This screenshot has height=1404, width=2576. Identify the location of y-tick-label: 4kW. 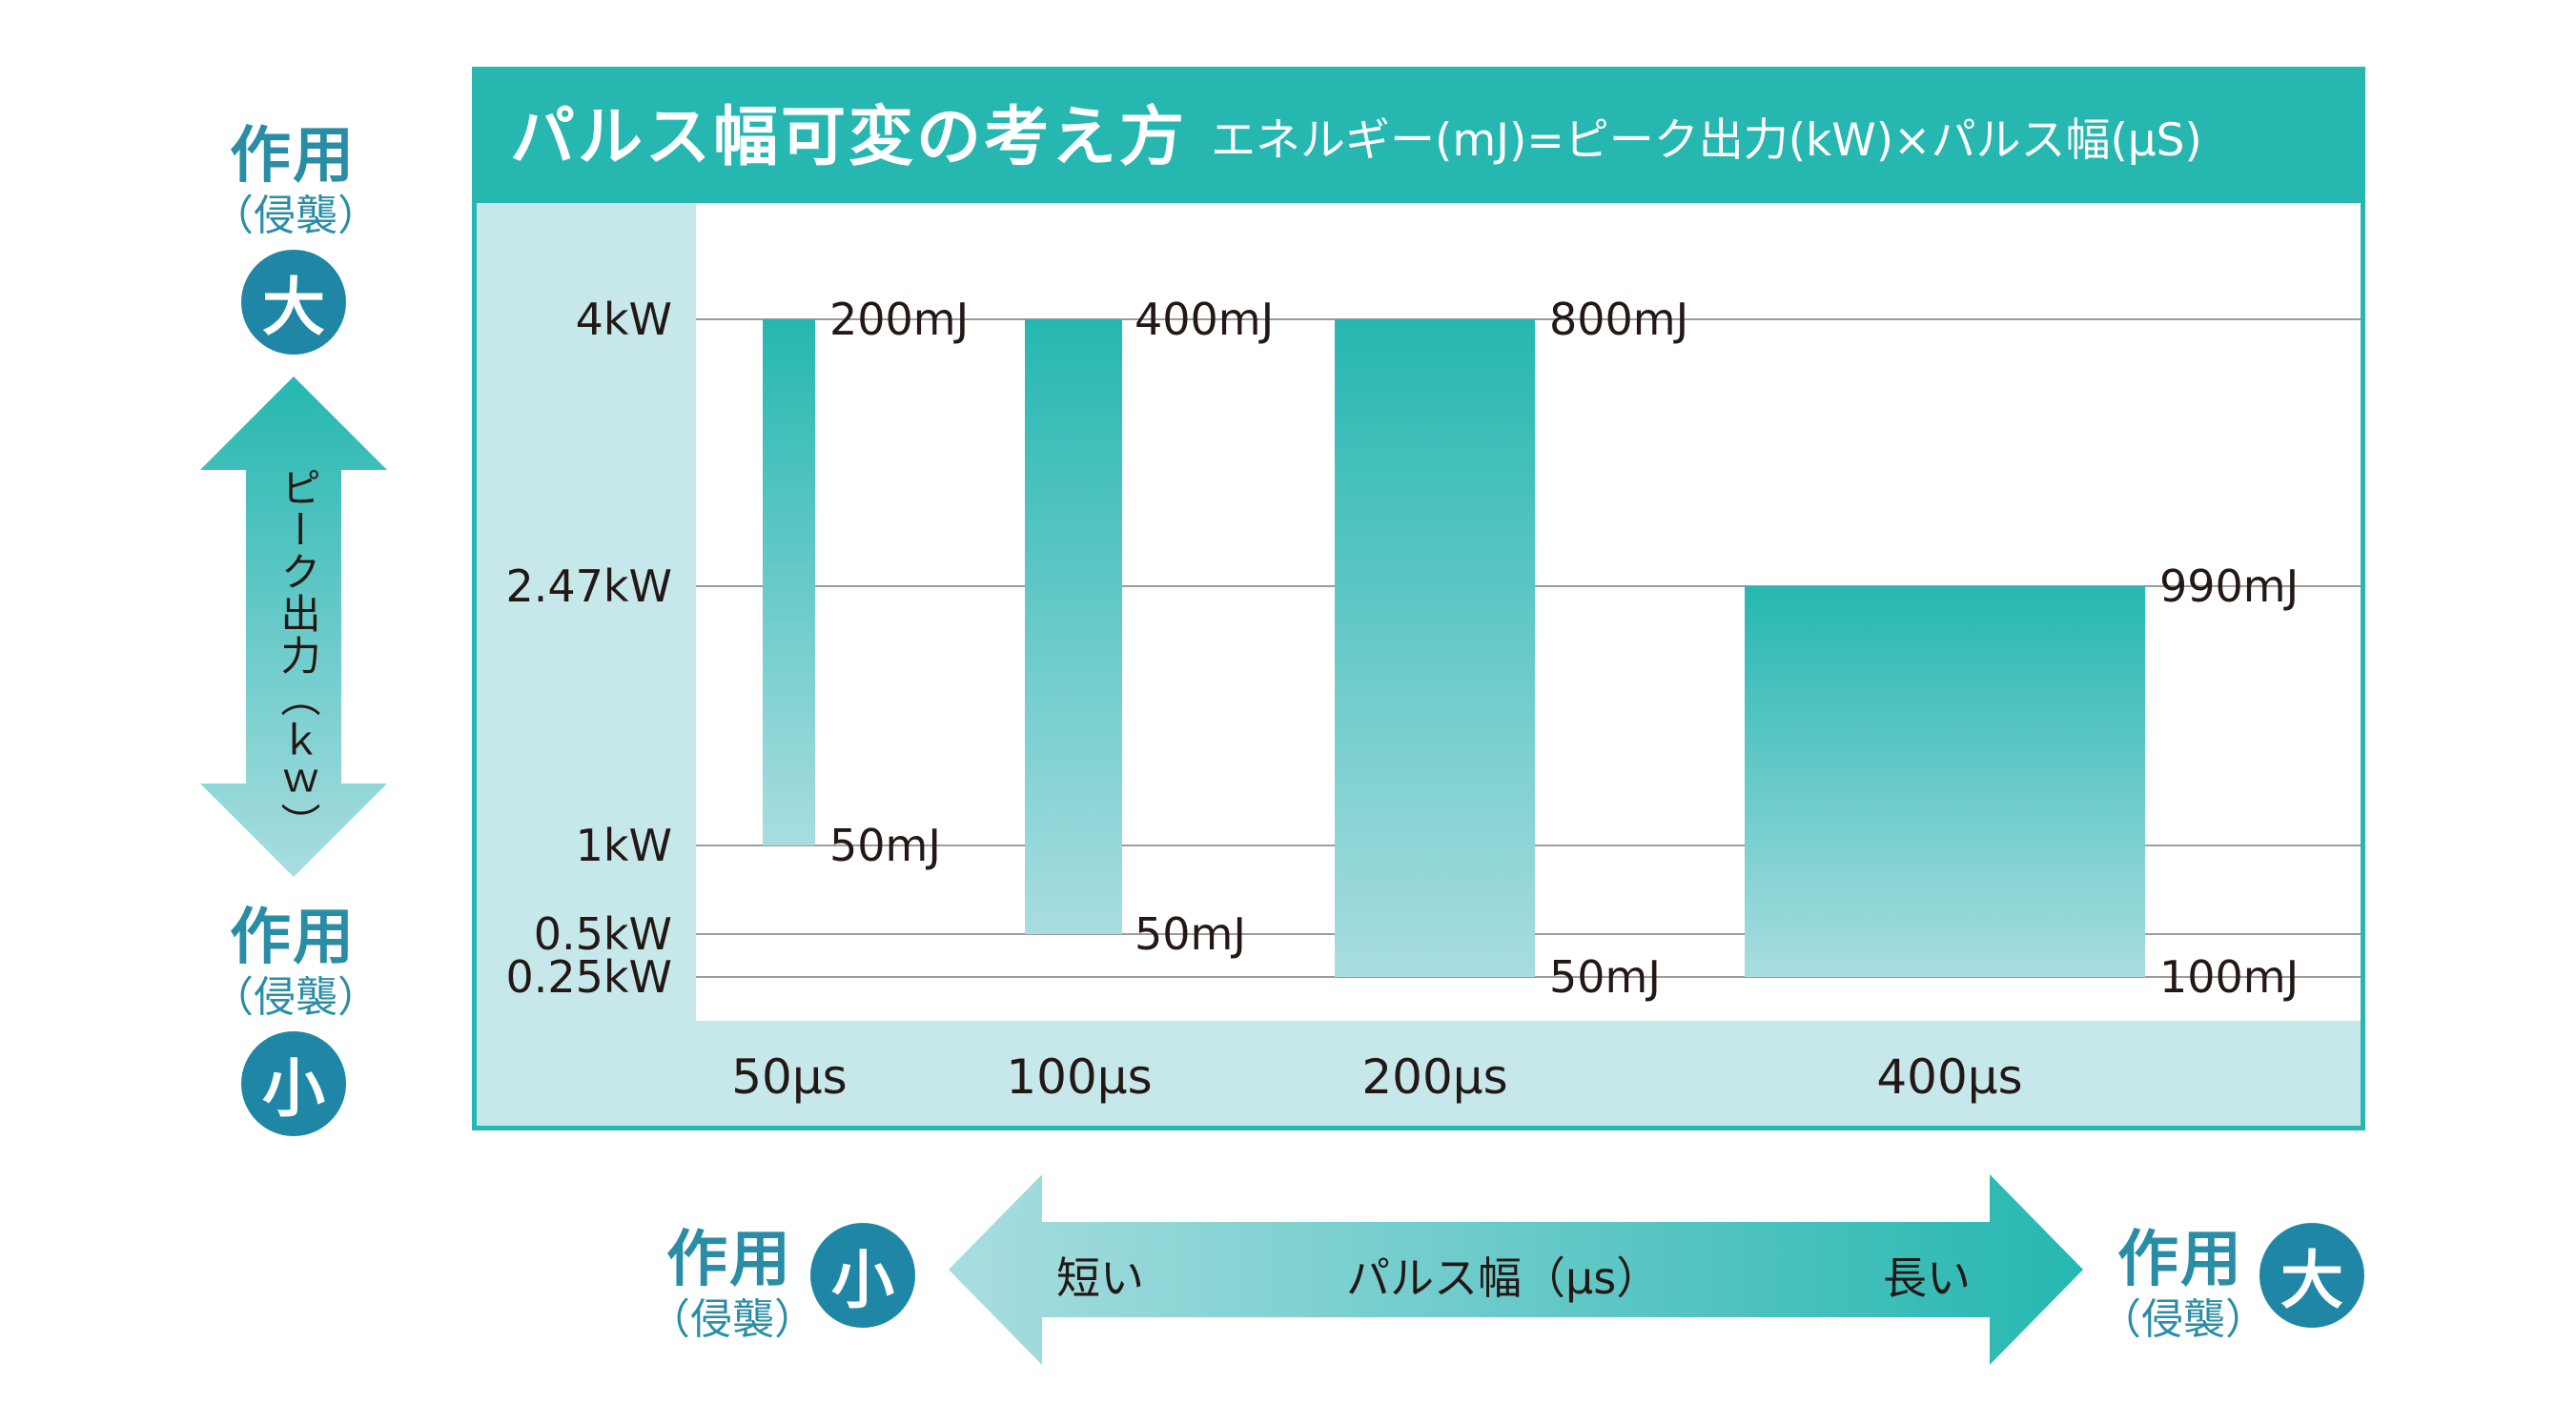
(624, 319).